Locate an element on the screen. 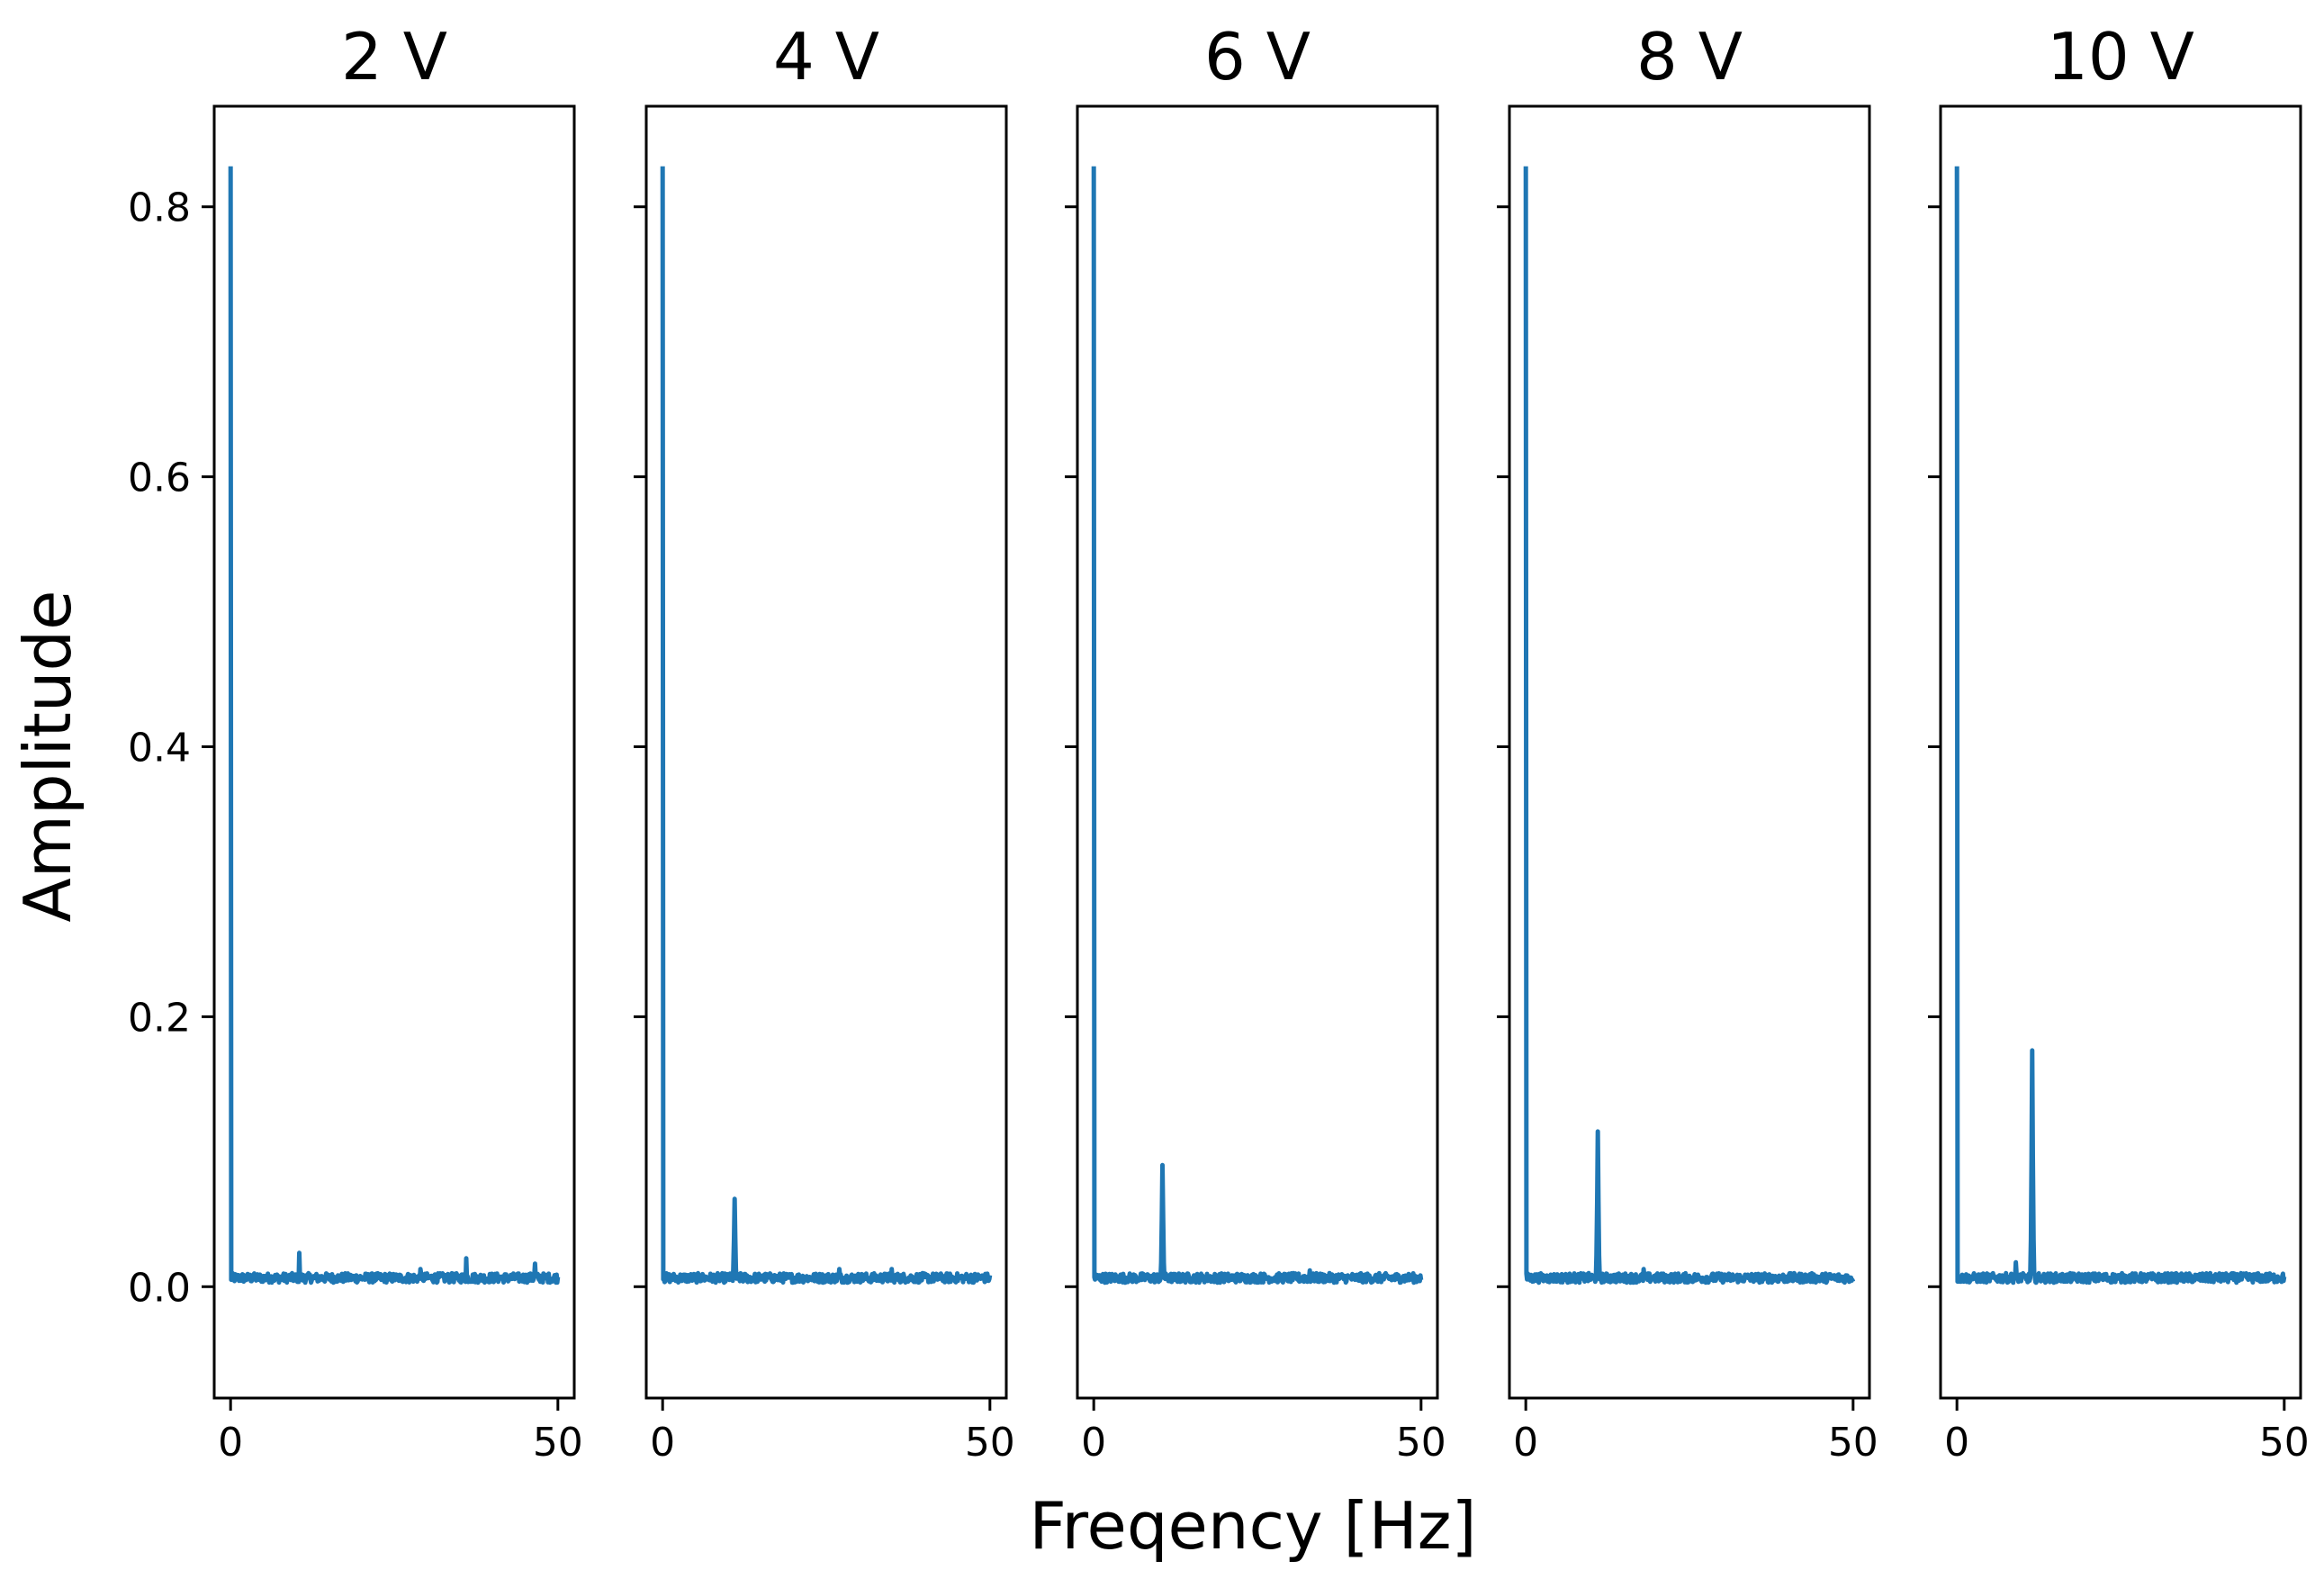 This screenshot has height=1588, width=2324. panel-3: 6 V 0 50 is located at coordinates (1255, 742).